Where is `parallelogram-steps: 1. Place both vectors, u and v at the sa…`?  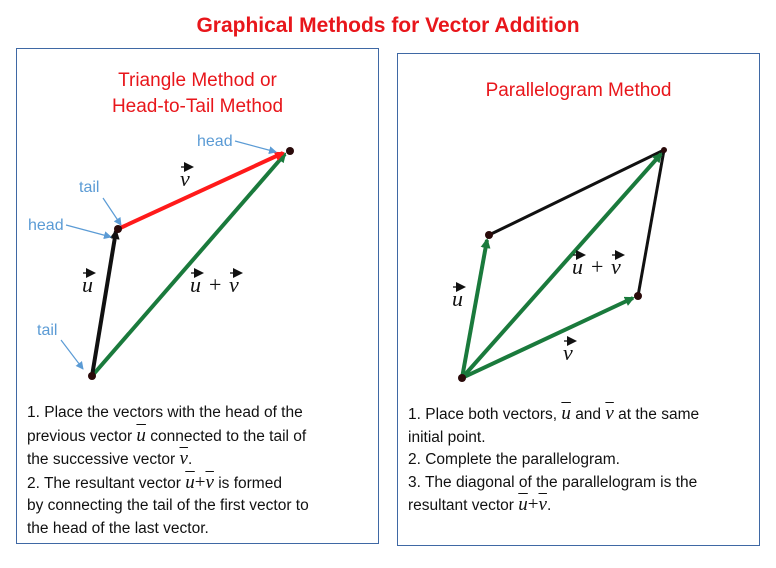
parallelogram-steps: 1. Place both vectors, u and v at the sa… is located at coordinates (580, 460).